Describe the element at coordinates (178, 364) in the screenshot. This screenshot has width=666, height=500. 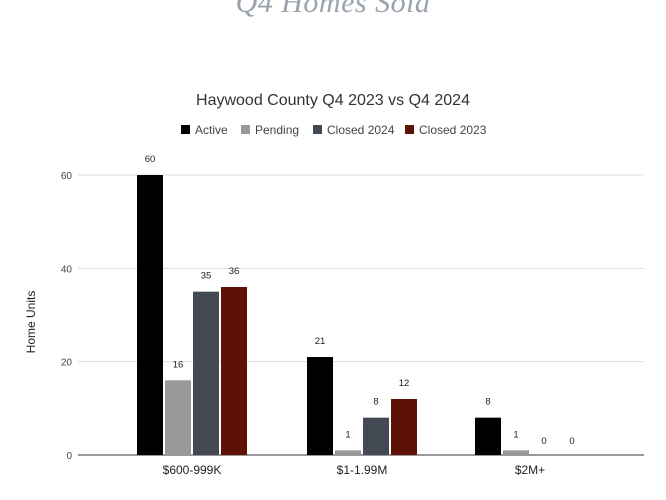
I see `data-label: 16` at that location.